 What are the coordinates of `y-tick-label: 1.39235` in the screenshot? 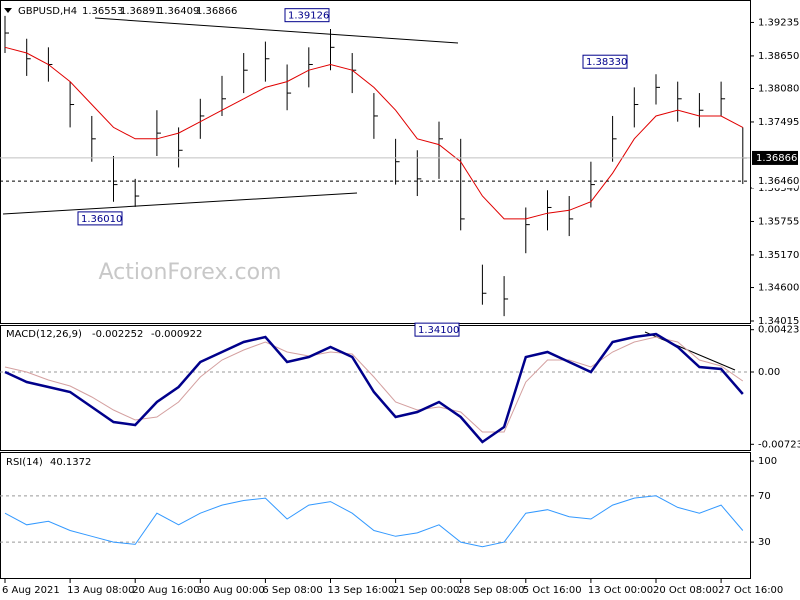 It's located at (778, 22).